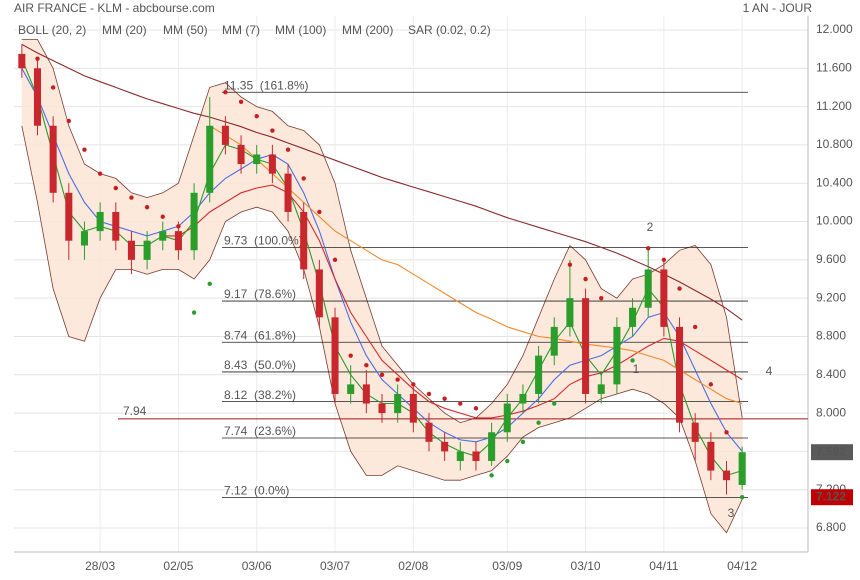 The height and width of the screenshot is (580, 860). I want to click on x-tick-label: 04/11, so click(663, 566).